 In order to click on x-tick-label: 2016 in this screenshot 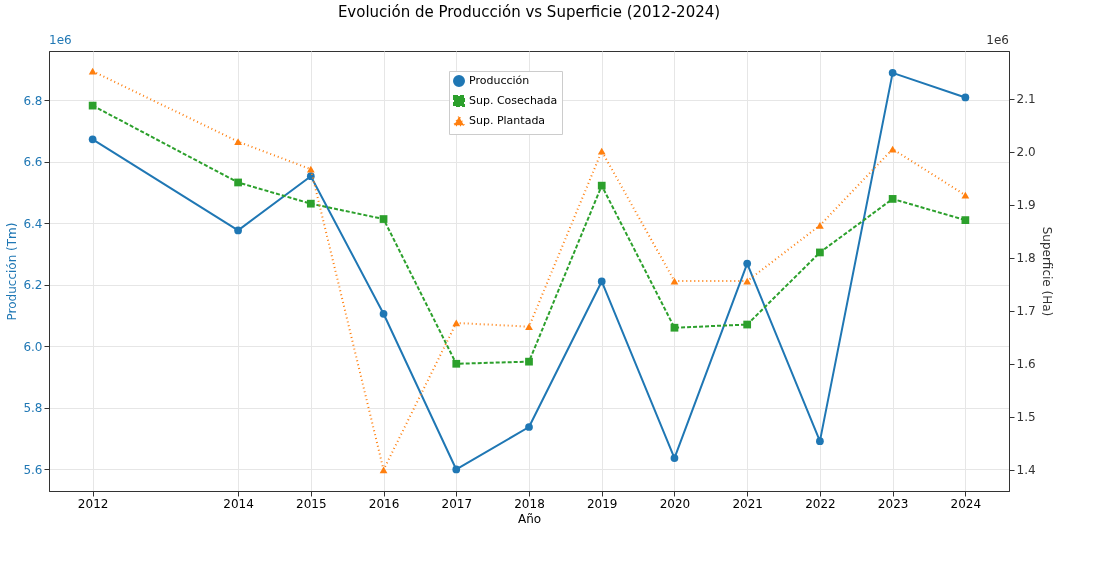, I will do `click(384, 503)`.